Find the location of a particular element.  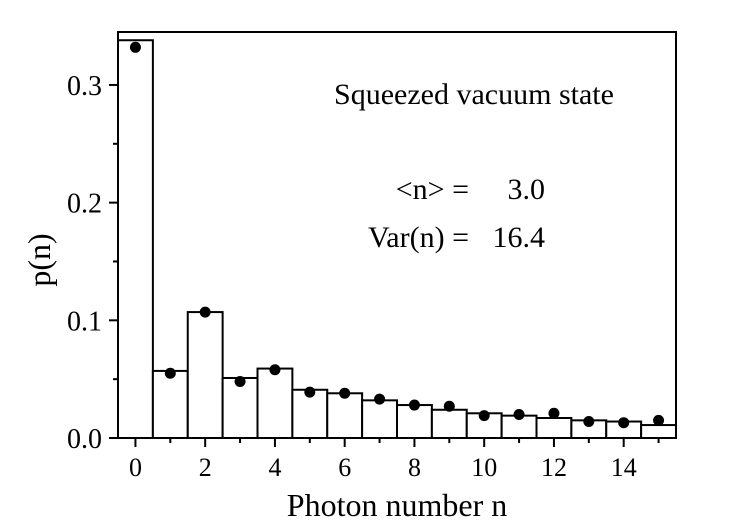

point-n6 is located at coordinates (345, 393).